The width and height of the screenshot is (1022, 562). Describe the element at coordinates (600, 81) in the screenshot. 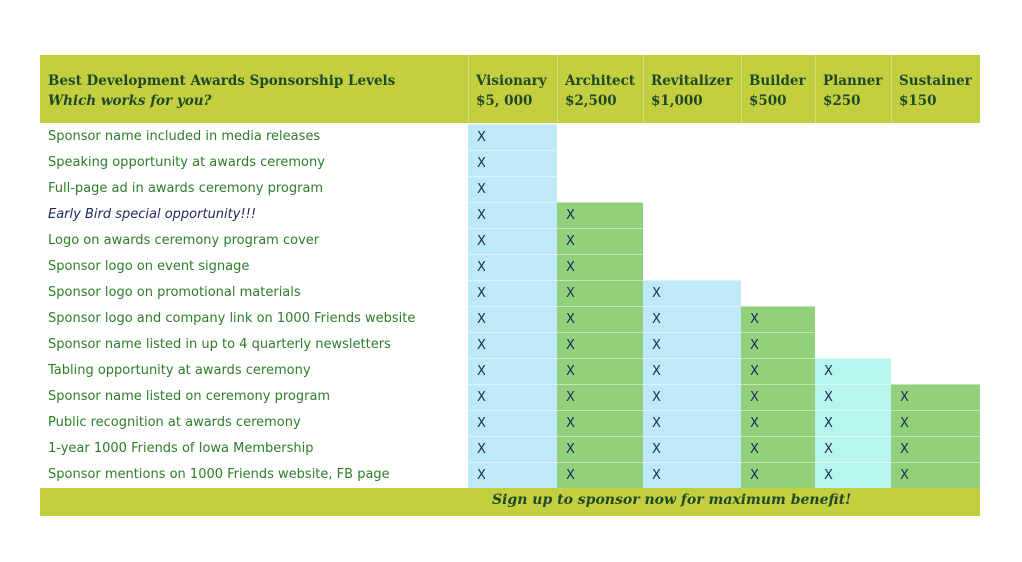

I see `level-name: Architect` at that location.